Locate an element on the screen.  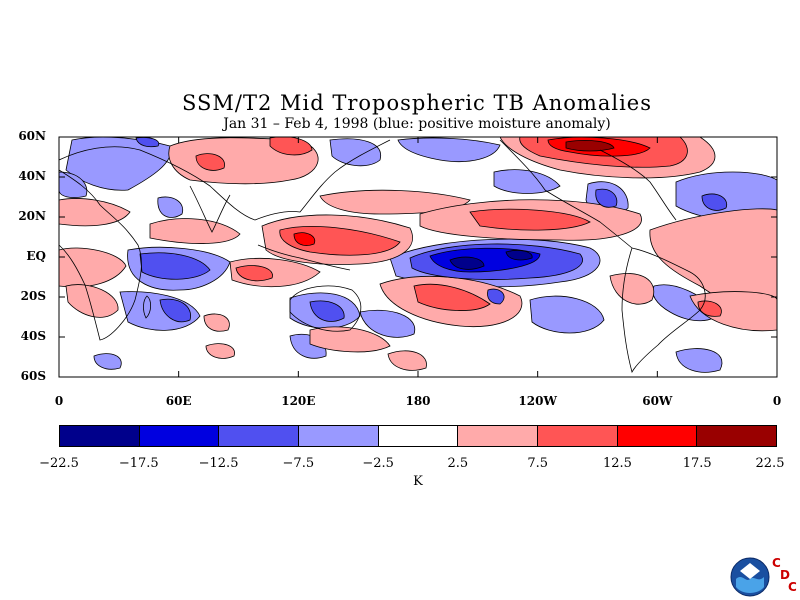
coastline-maritime-continent is located at coordinates (304, 257).